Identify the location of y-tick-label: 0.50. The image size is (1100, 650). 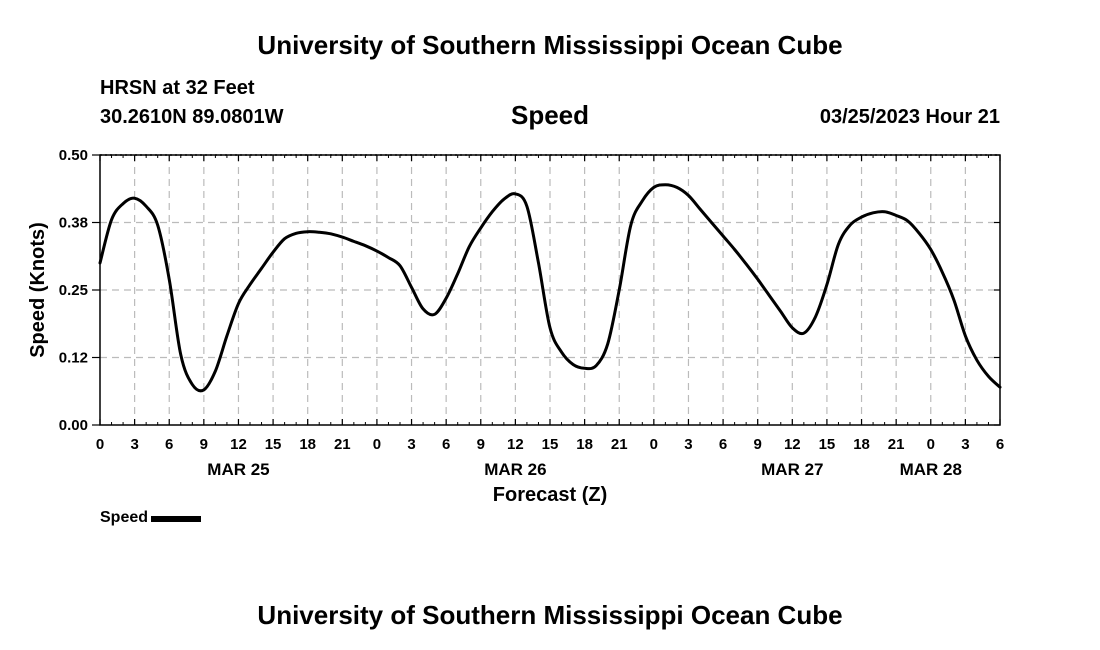
(73, 155).